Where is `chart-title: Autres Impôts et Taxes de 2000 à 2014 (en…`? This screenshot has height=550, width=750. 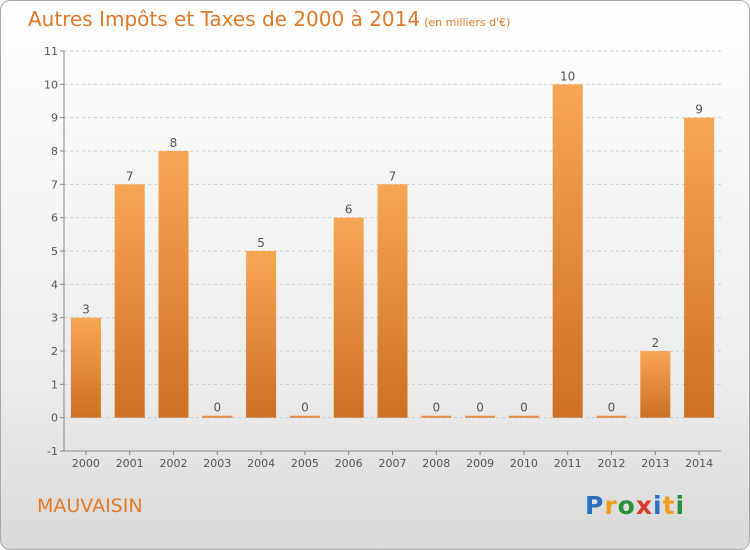
chart-title: Autres Impôts et Taxes de 2000 à 2014 (en… is located at coordinates (269, 19).